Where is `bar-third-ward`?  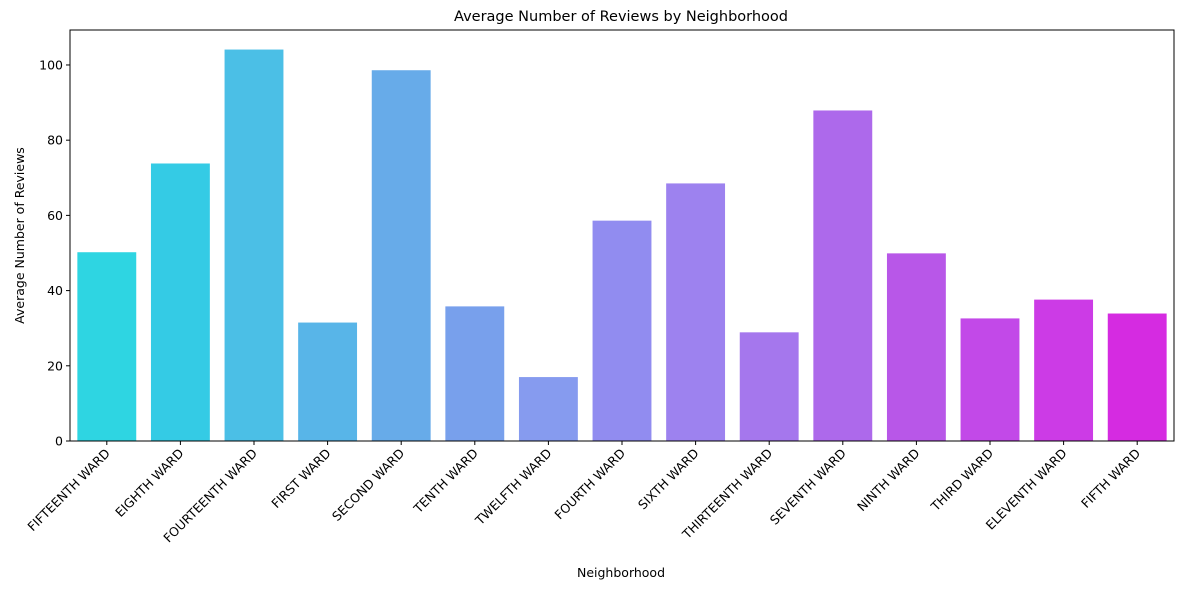
bar-third-ward is located at coordinates (990, 379).